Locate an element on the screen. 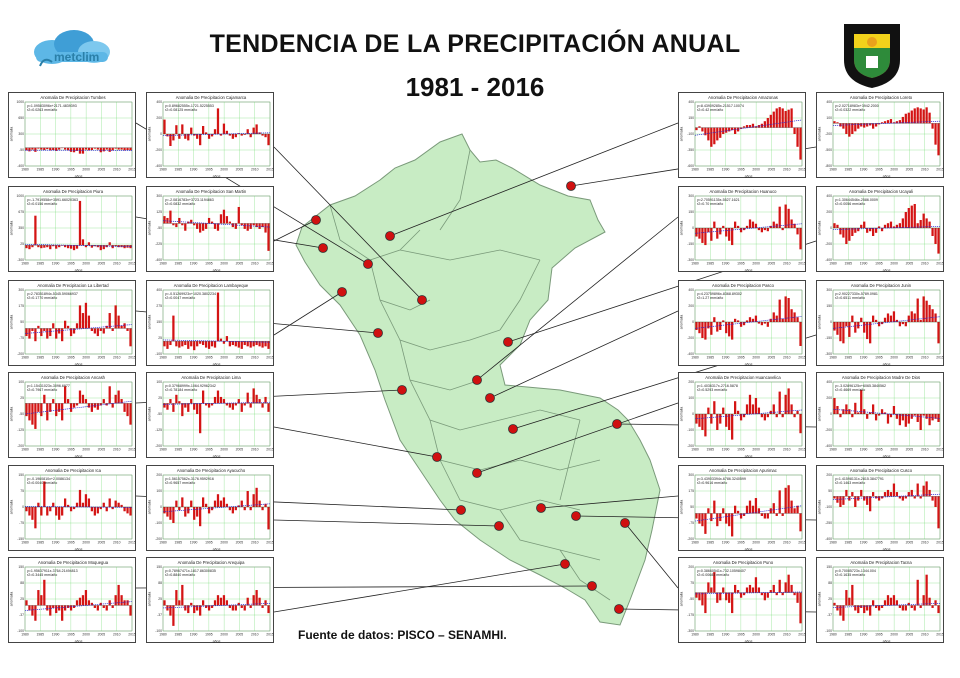 This screenshot has width=960, height=678. x-tick-label: 1980 is located at coordinates (833, 264).